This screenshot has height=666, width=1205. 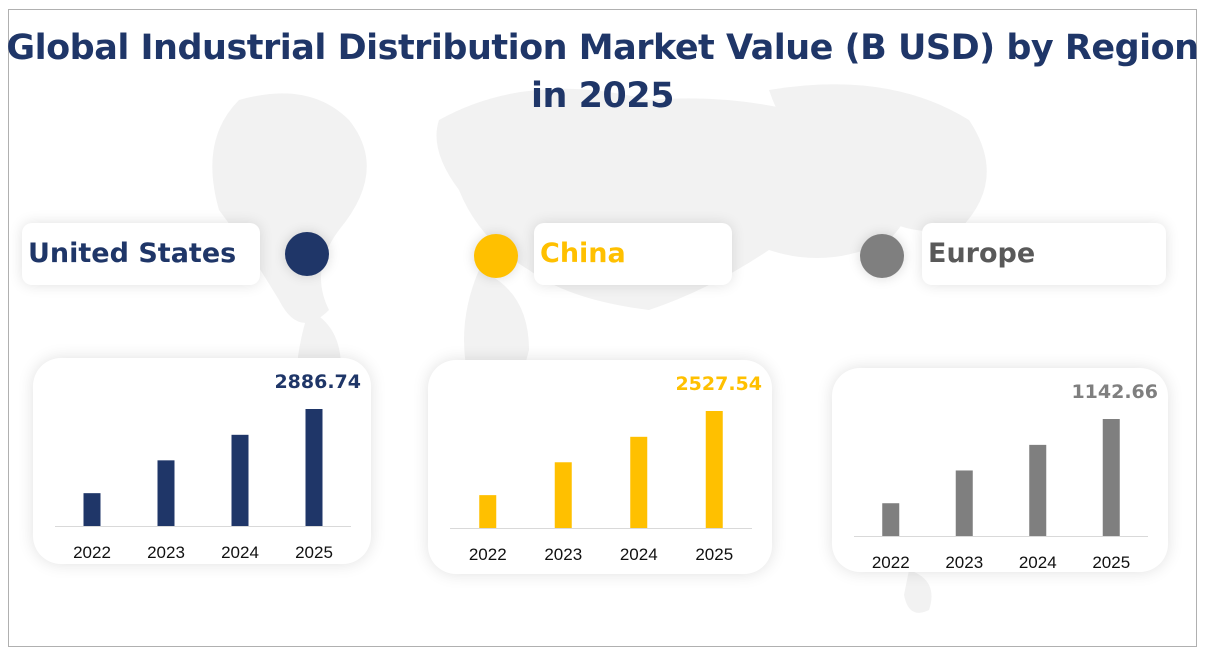 What do you see at coordinates (882, 256) in the screenshot?
I see `region-marker-europe` at bounding box center [882, 256].